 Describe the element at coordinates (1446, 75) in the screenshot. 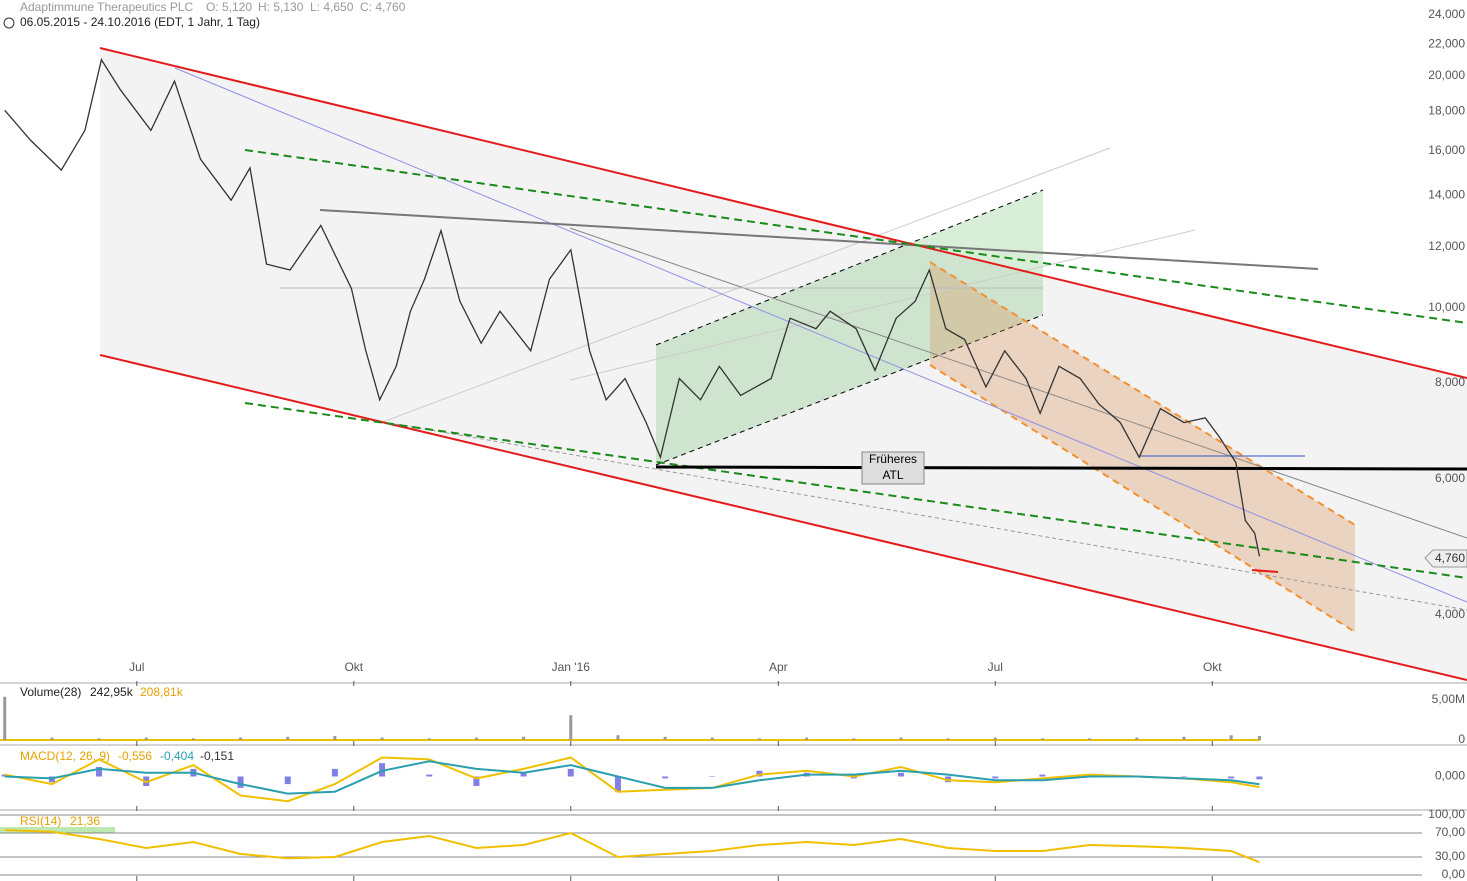

I see `y-tick-label: 20,000` at that location.